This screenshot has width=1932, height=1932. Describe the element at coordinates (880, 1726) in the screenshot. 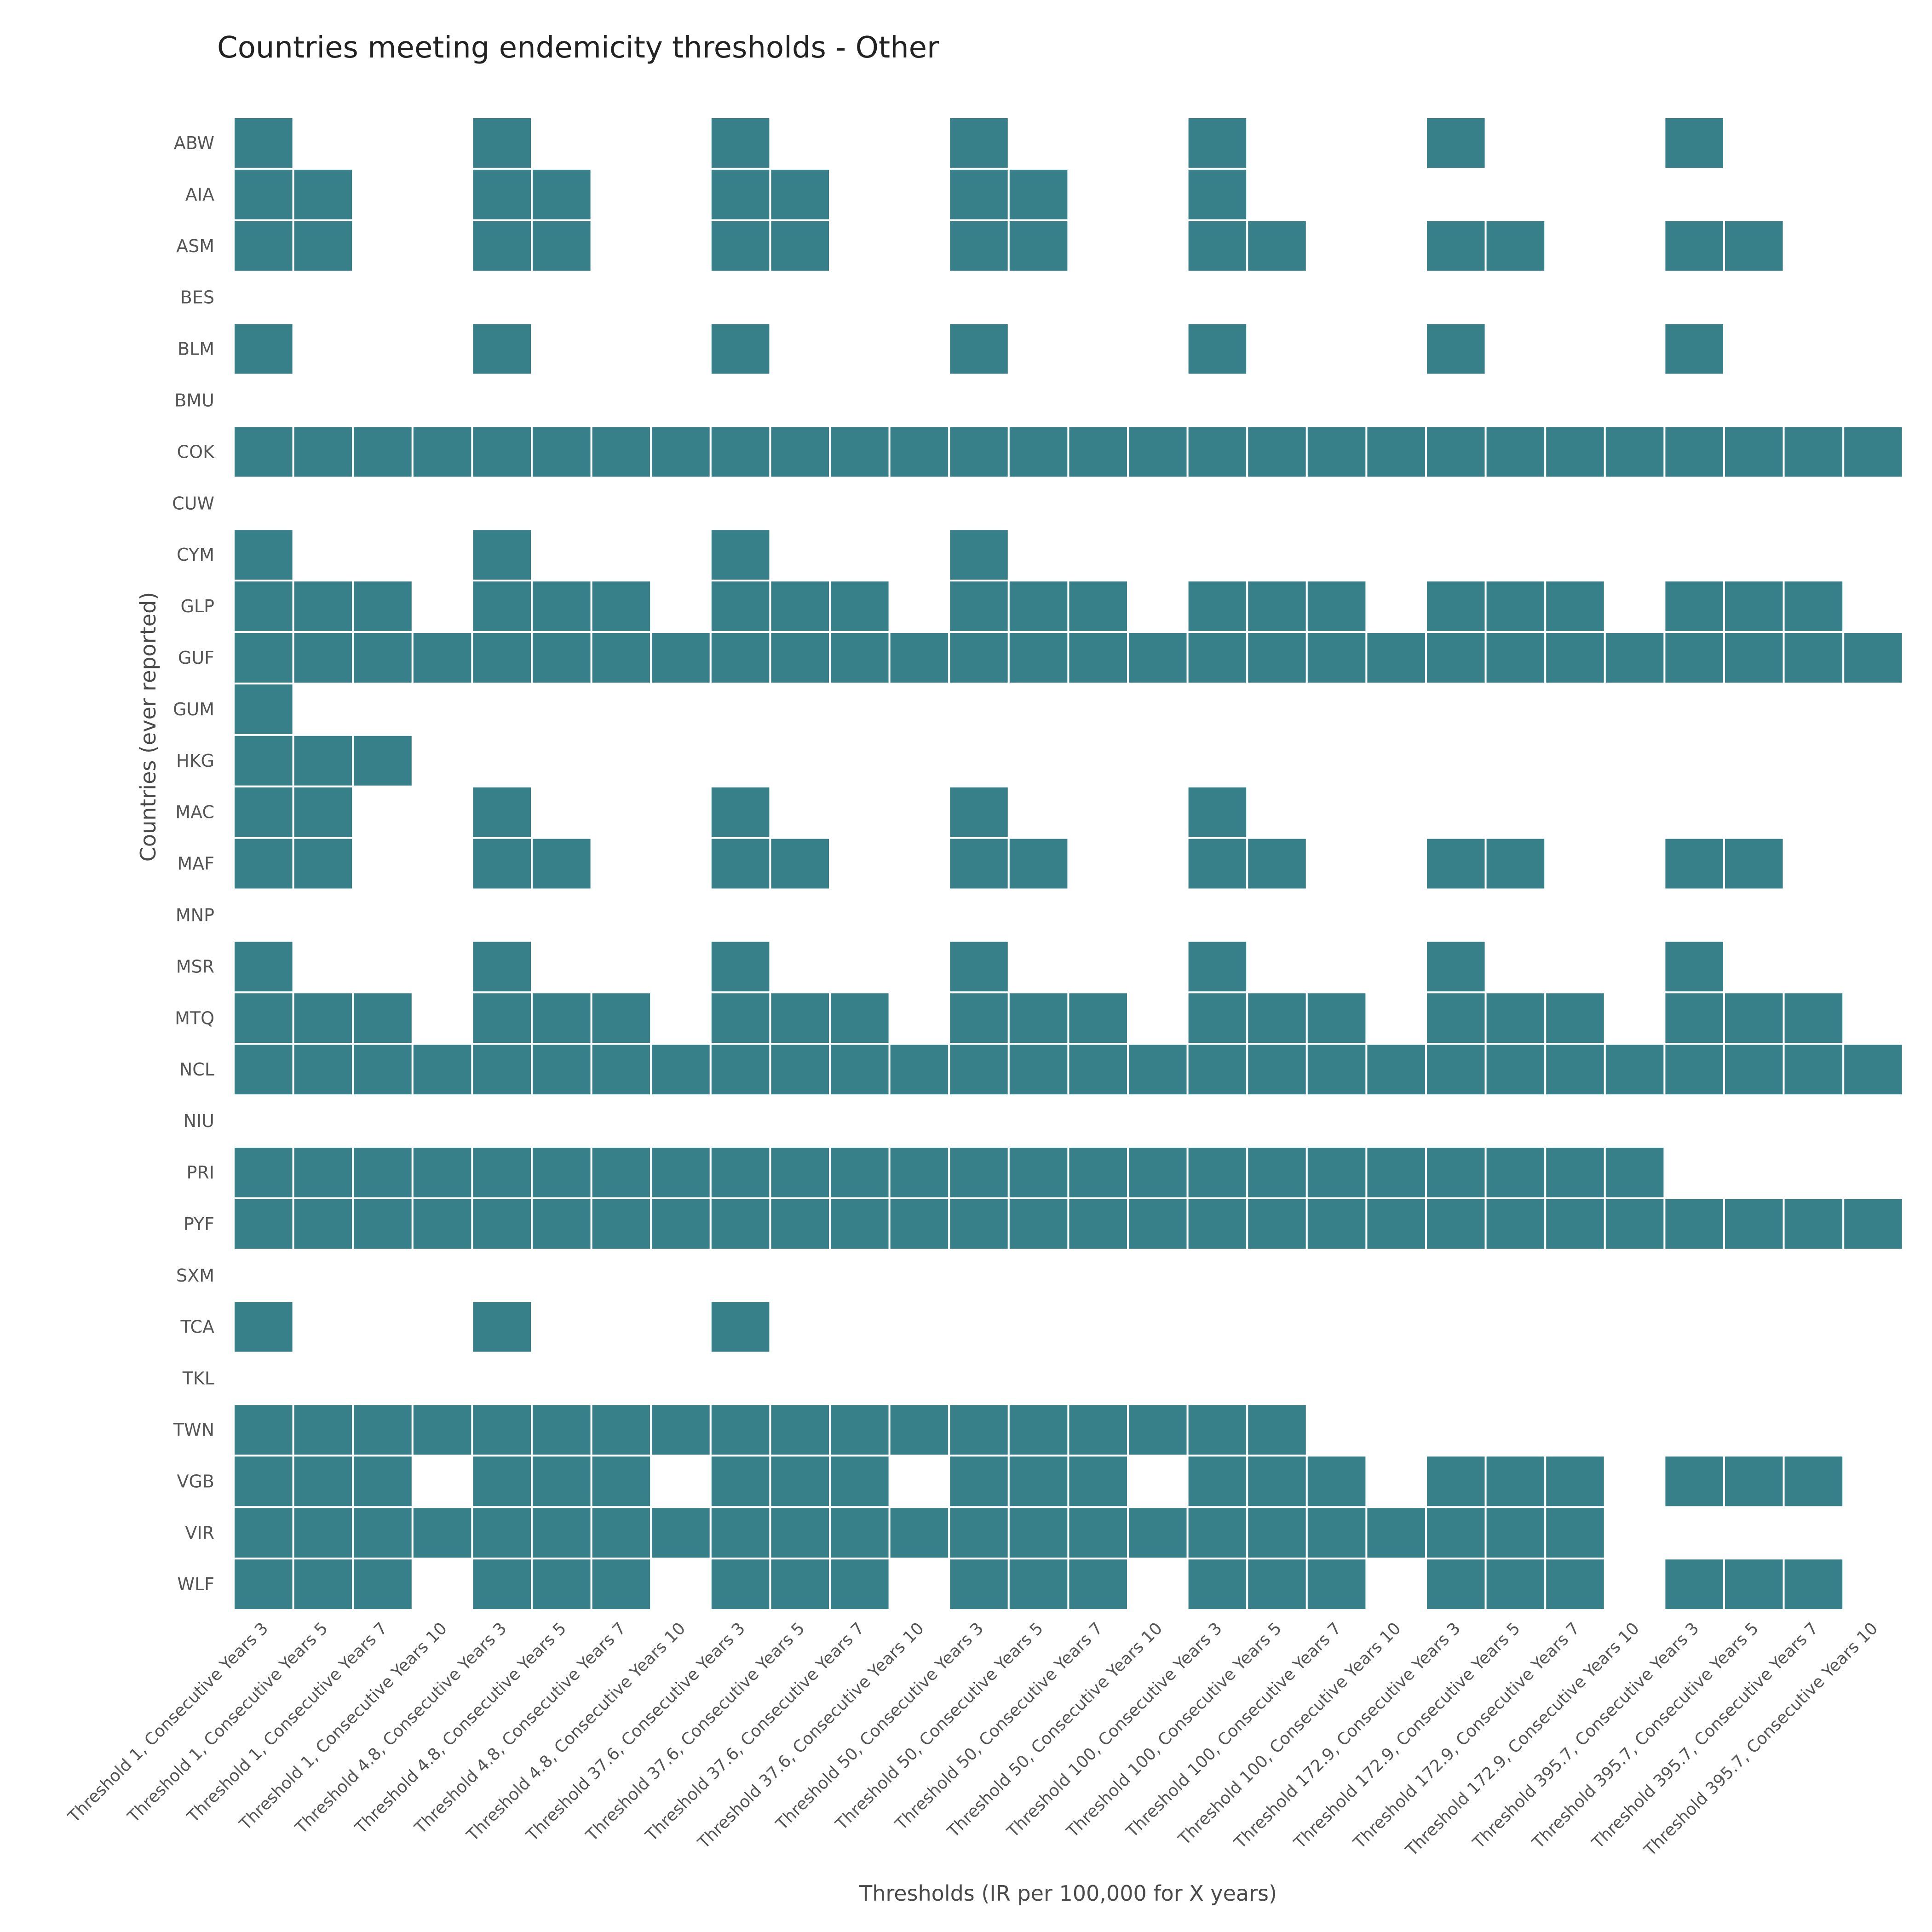

I see `x-tick-12: Threshold 50, Consecutive Years 3` at that location.